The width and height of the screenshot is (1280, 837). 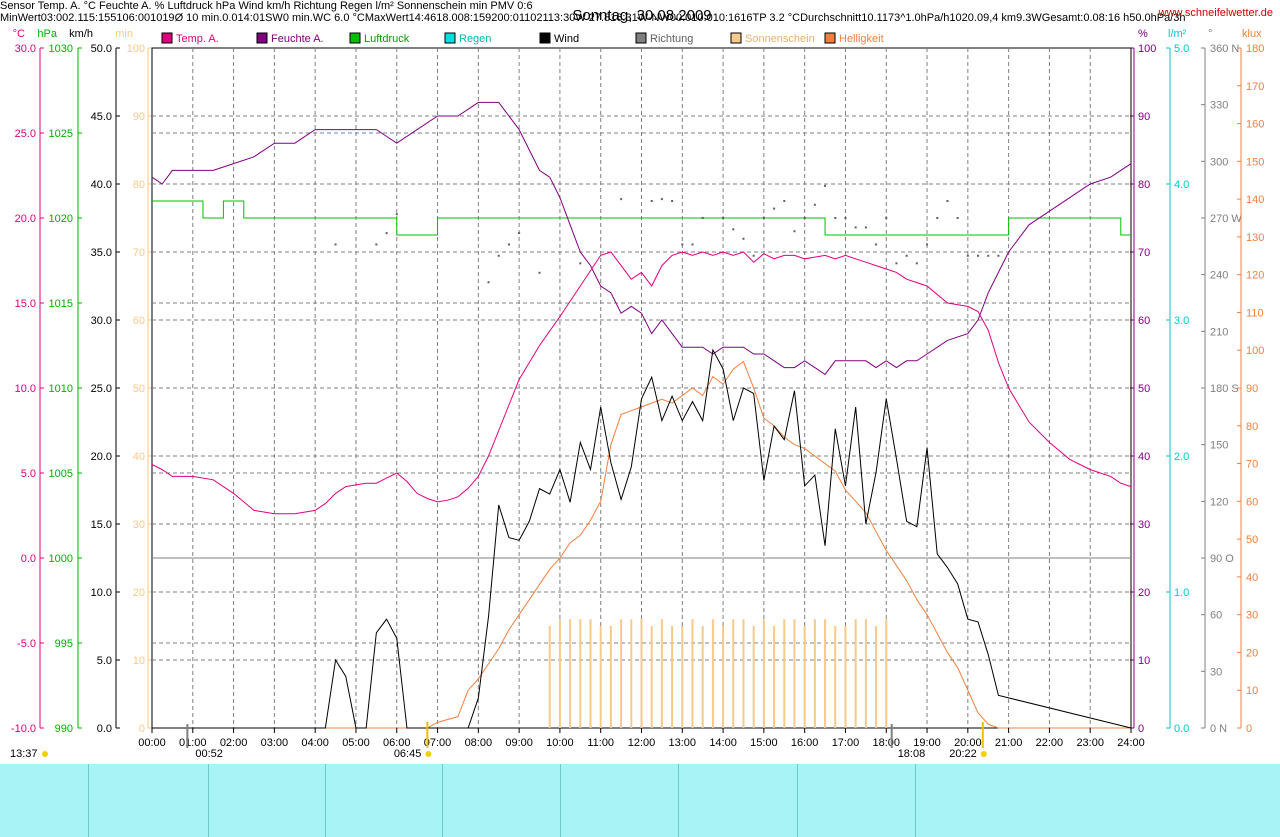 What do you see at coordinates (251, 18) in the screenshot?
I see `stats-dir_t: 14:01` at bounding box center [251, 18].